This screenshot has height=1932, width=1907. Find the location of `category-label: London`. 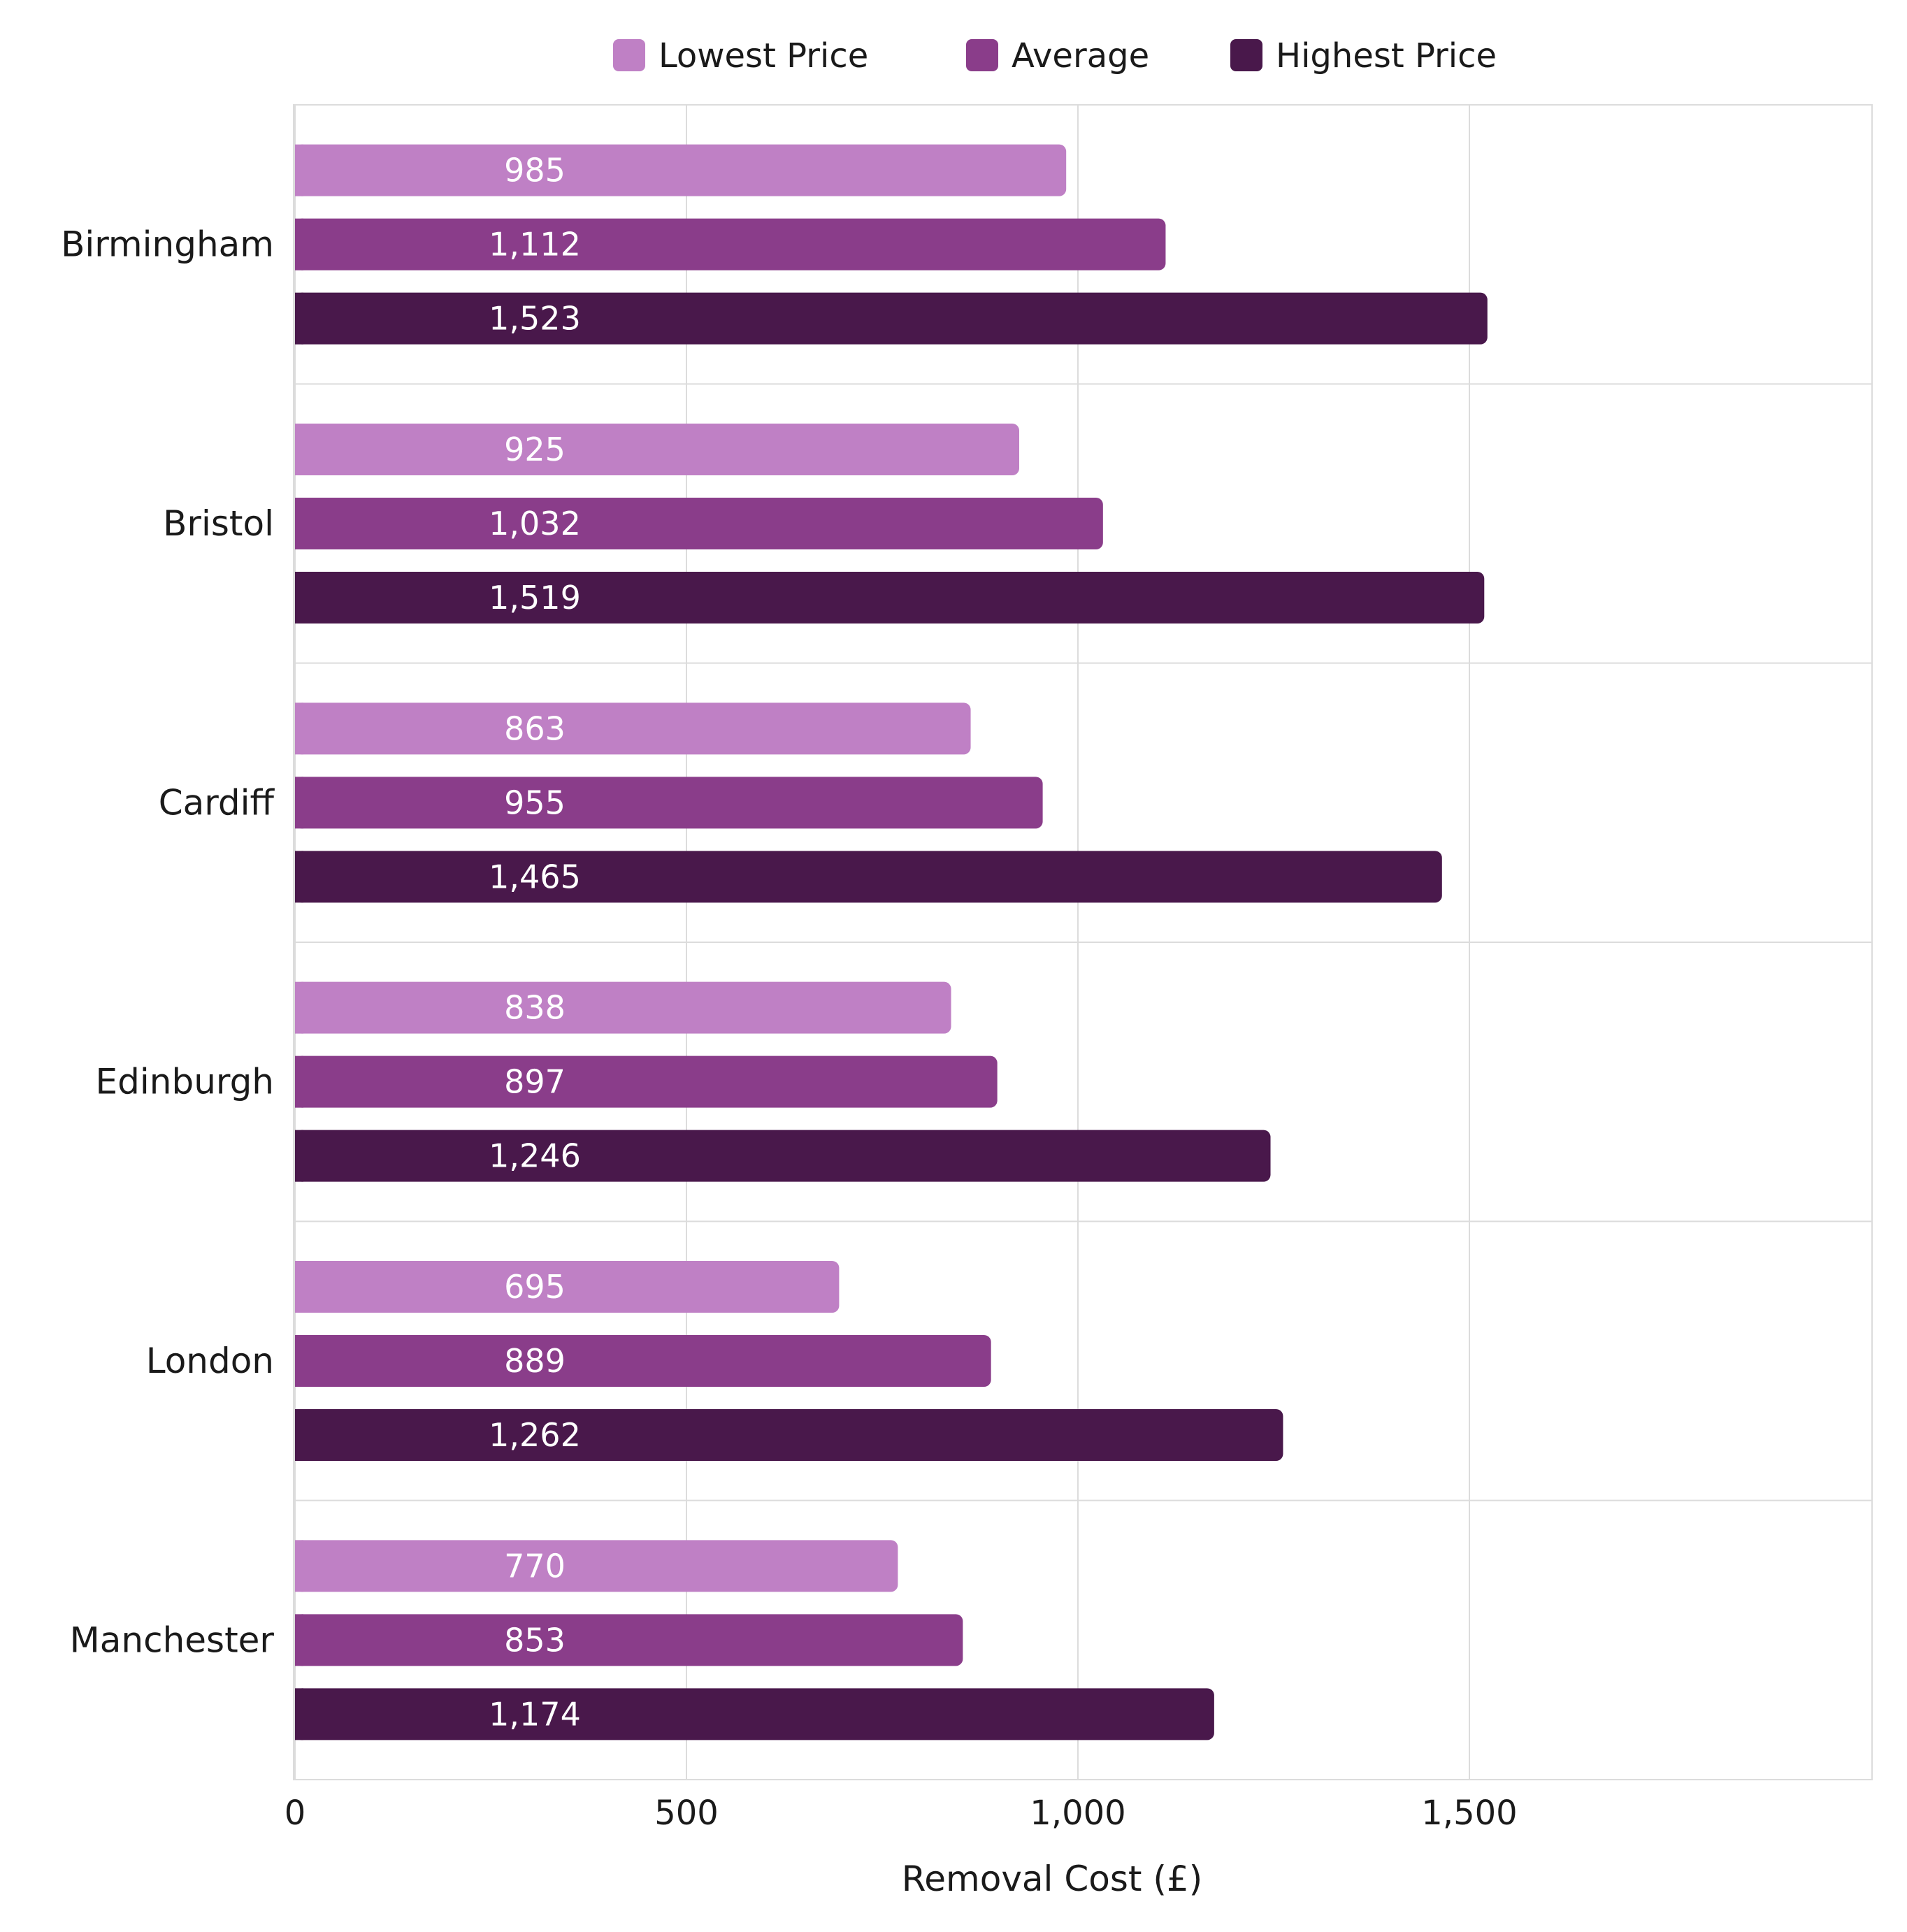

category-label: London is located at coordinates (210, 1361).